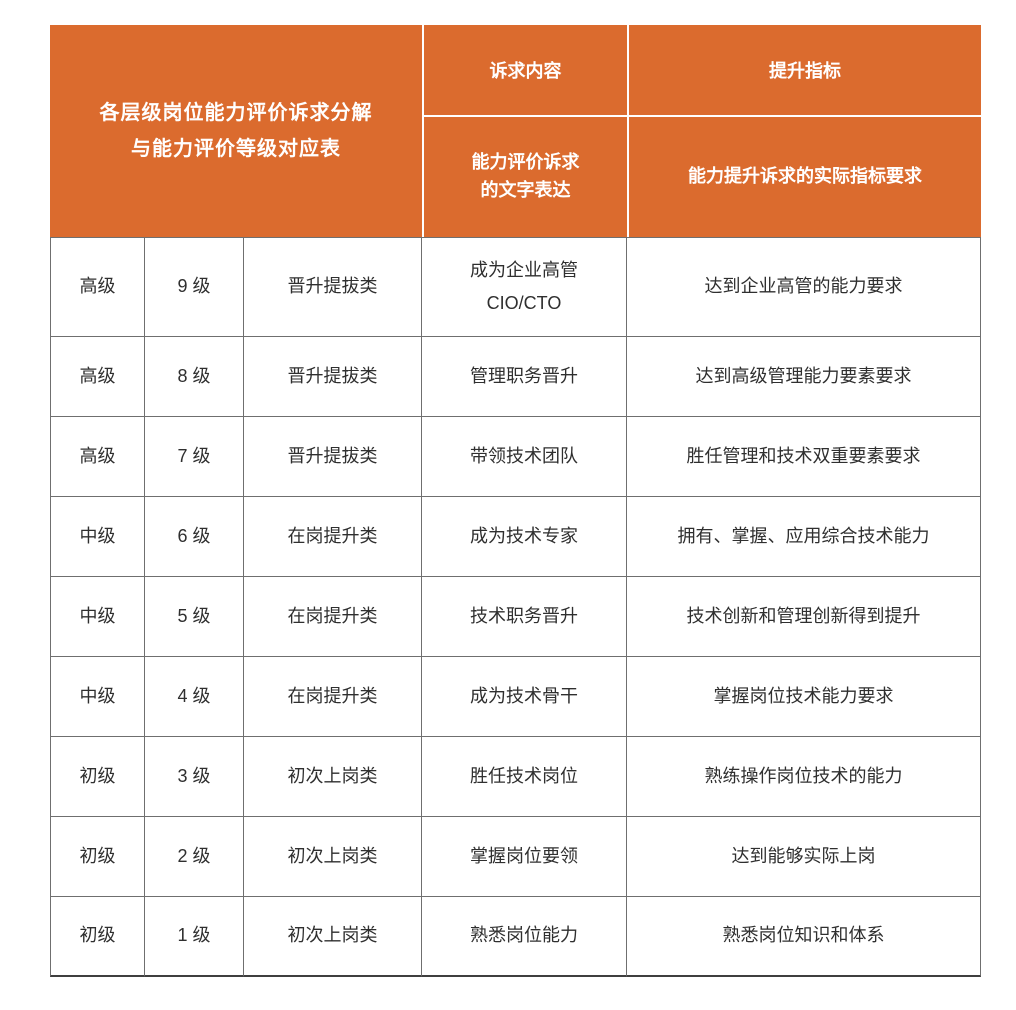 The width and height of the screenshot is (1016, 1010). I want to click on table-row: 中级 5 级 在岗提升类 技术职务晋升 技术创新和管理创新得到提升, so click(515, 617).